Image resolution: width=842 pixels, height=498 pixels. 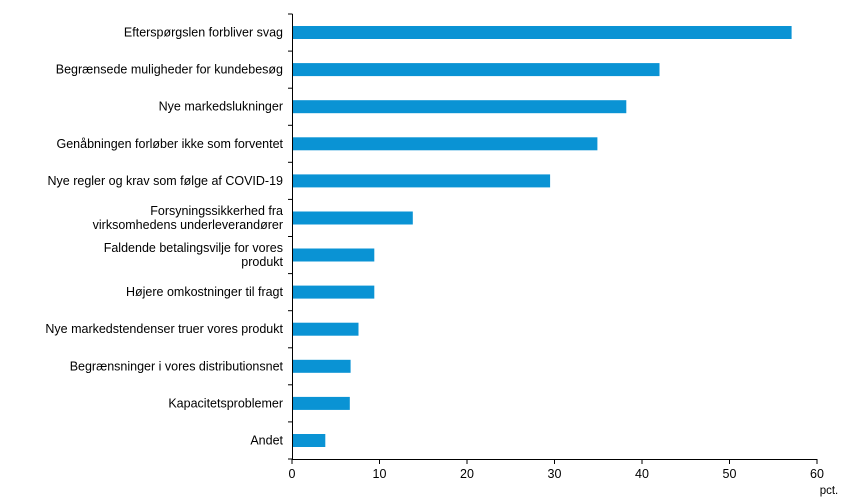 What do you see at coordinates (164, 329) in the screenshot?
I see `category-label-8: Nye markedstendenser truer vores produkt` at bounding box center [164, 329].